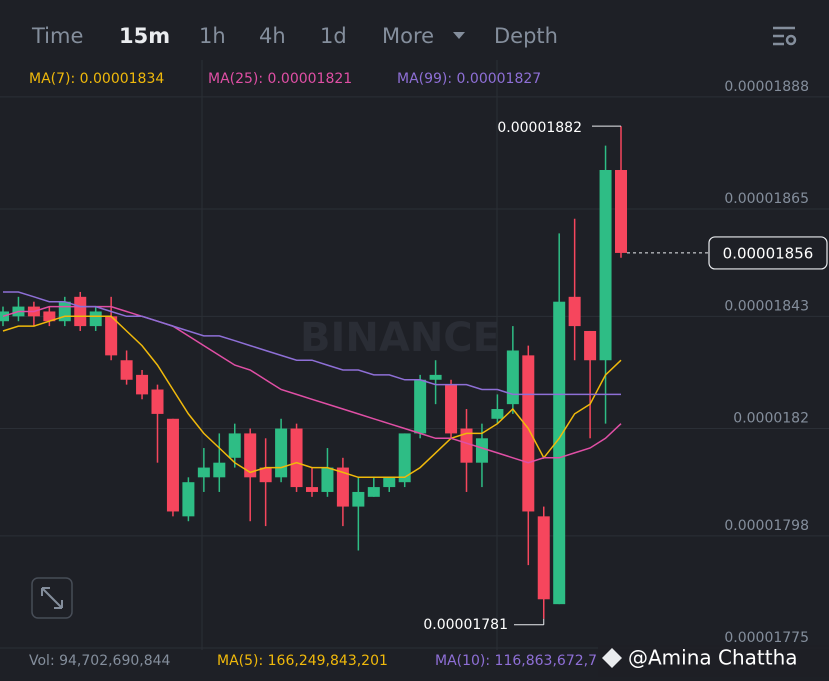  Describe the element at coordinates (333, 36) in the screenshot. I see `tab: 1d` at that location.